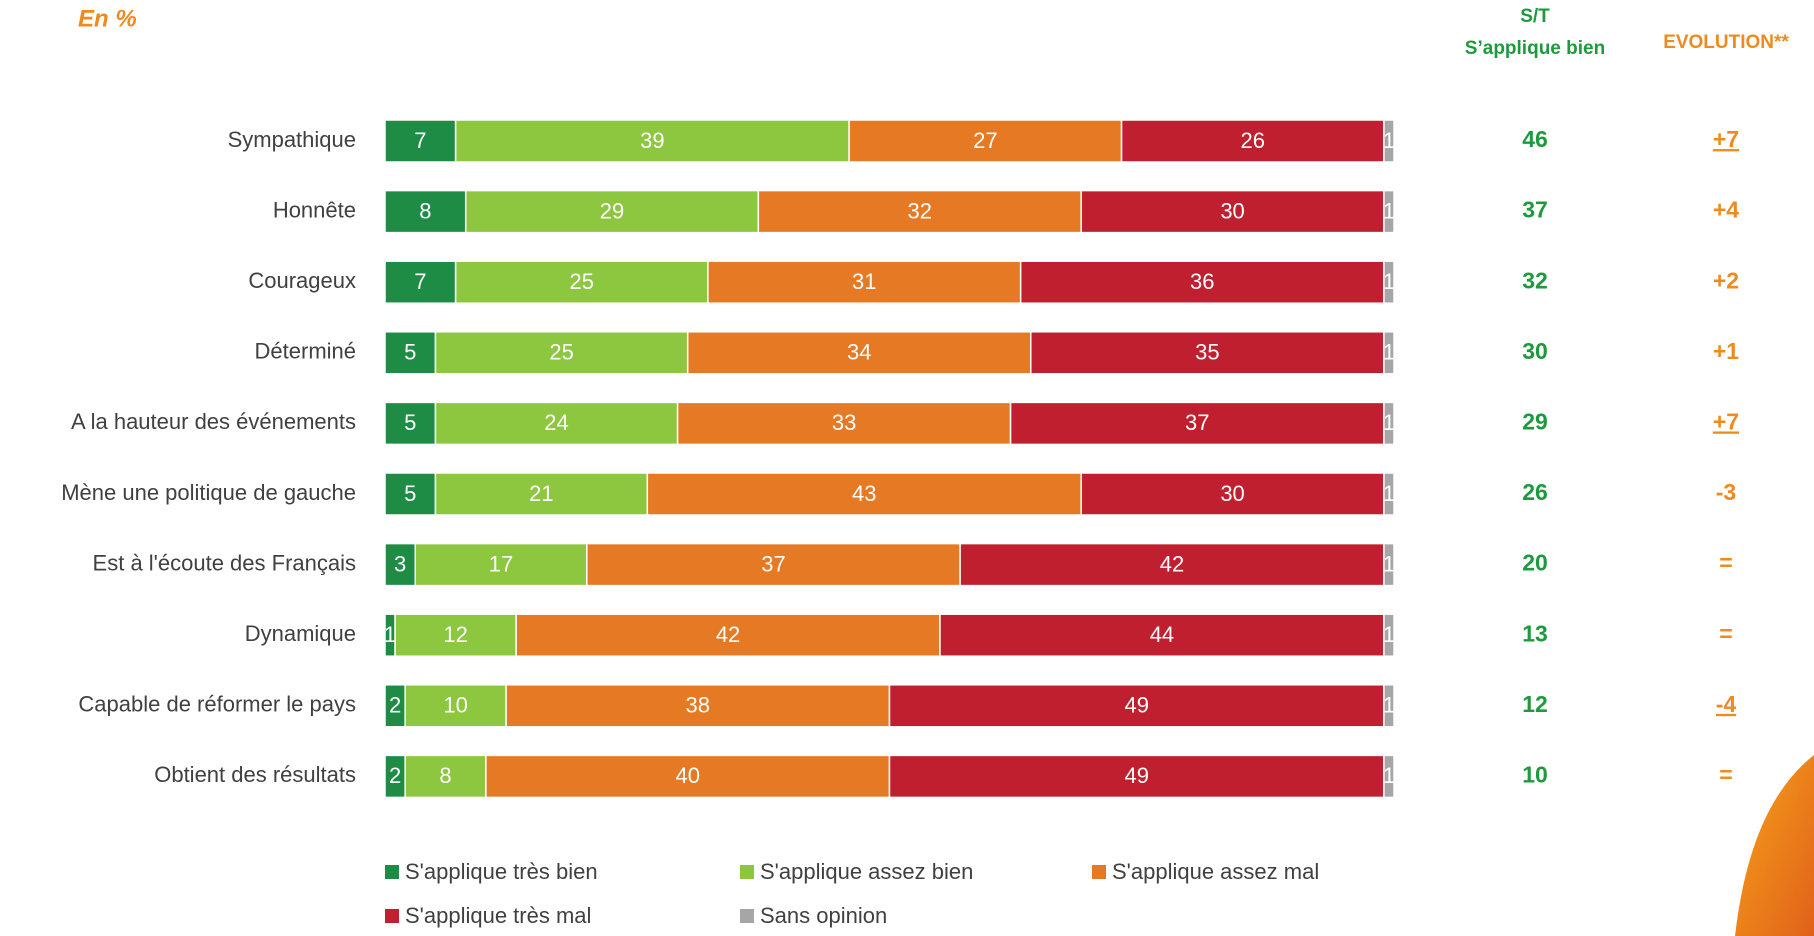  I want to click on category-label: Obtient des résultats, so click(255, 774).